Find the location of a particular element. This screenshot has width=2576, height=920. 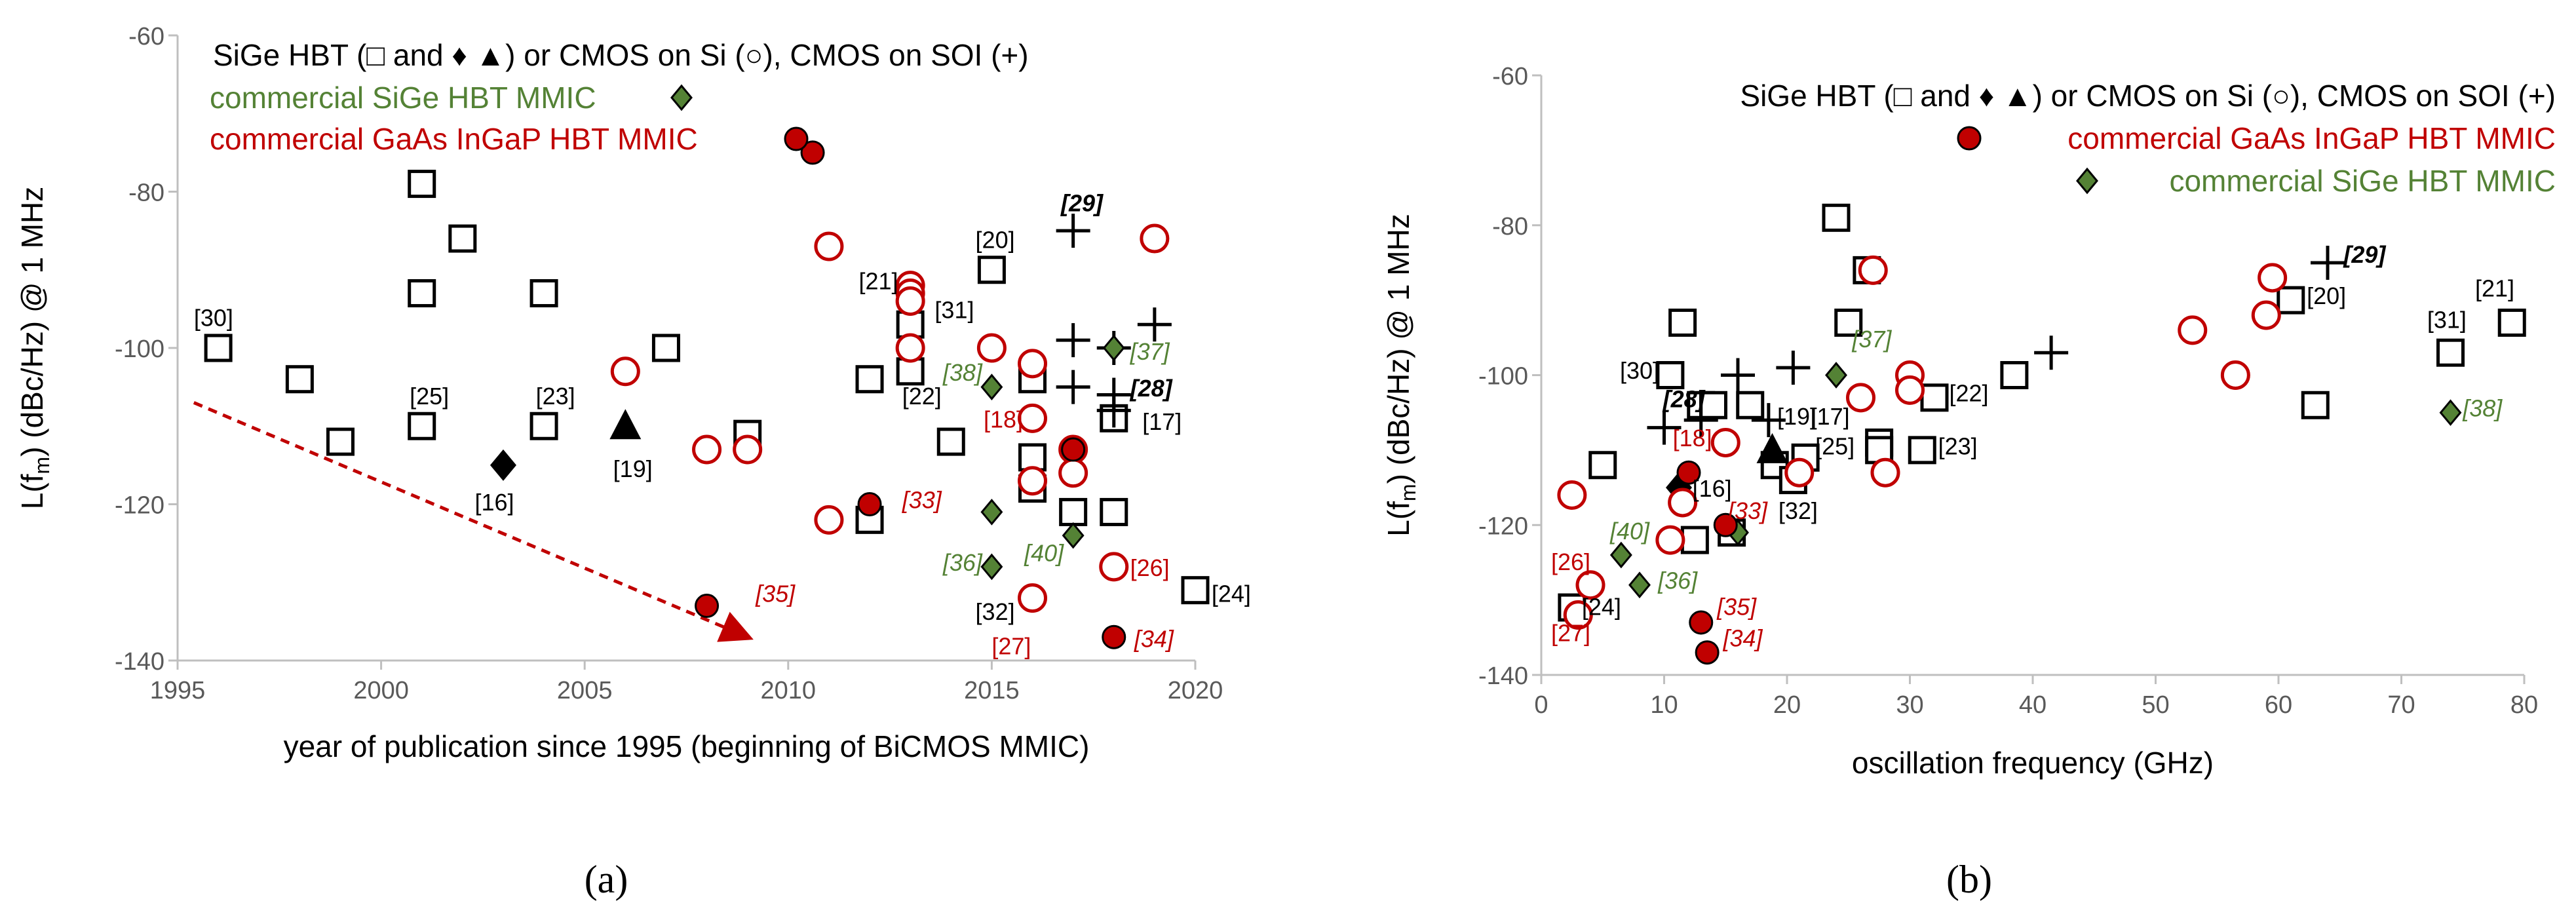

x-tick-label: 2000 is located at coordinates (381, 691).